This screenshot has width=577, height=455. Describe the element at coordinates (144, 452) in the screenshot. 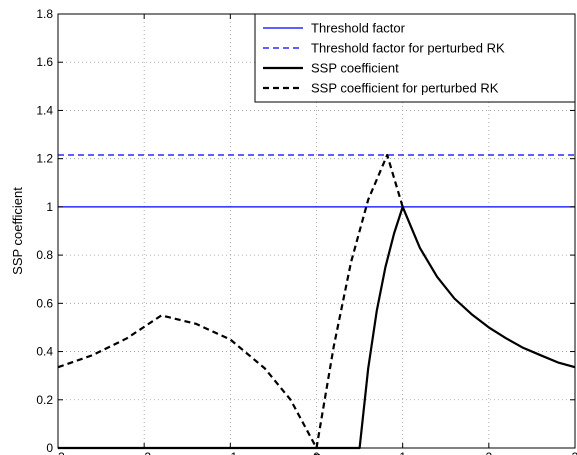

I see `x-tick-label: −2` at that location.